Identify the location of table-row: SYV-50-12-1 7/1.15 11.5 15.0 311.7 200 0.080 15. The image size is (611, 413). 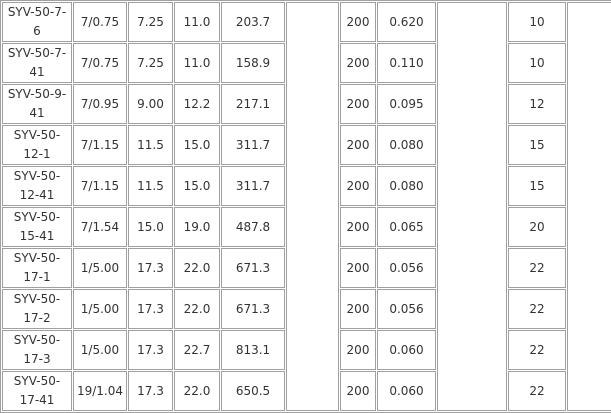
(306, 145).